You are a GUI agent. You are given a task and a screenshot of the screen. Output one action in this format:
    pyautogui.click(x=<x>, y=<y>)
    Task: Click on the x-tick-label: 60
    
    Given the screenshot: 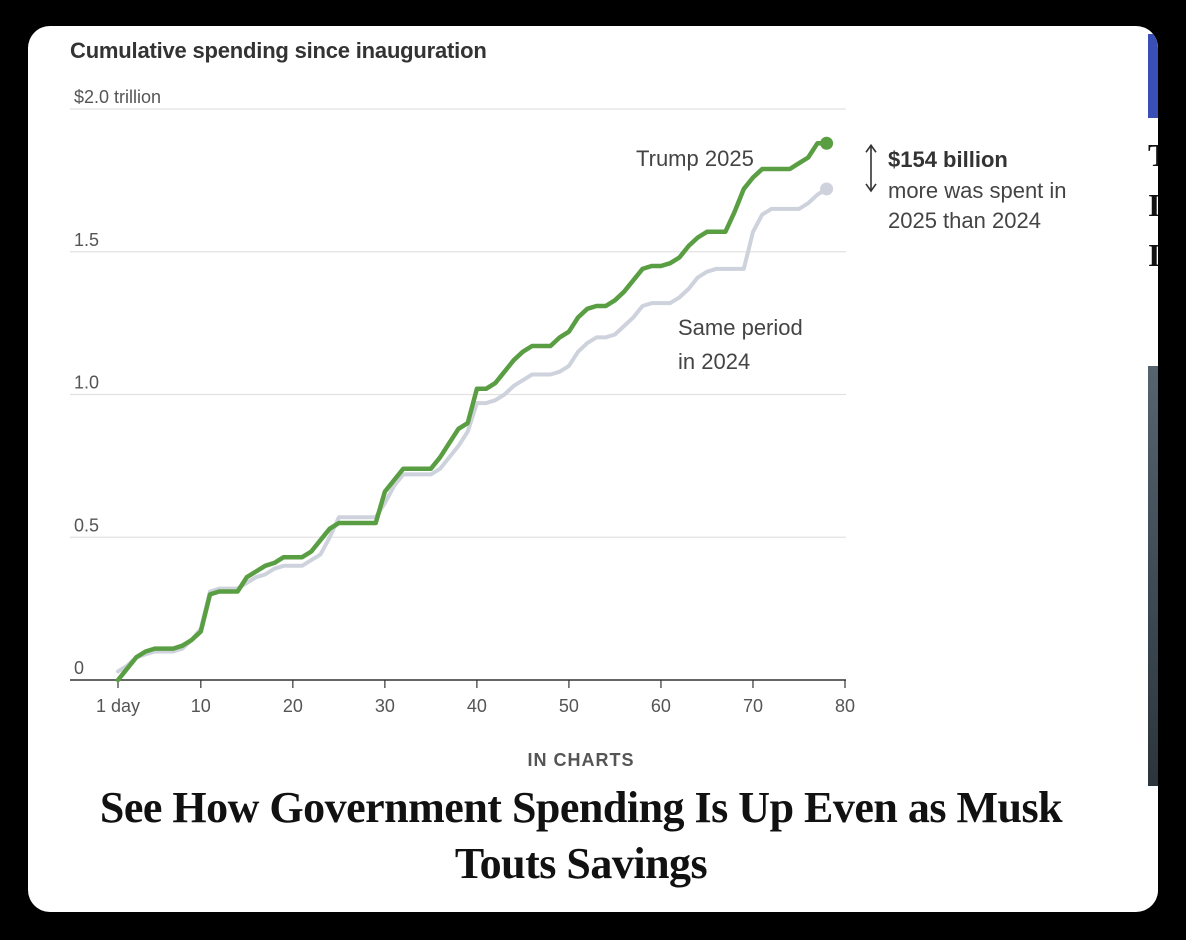 What is the action you would take?
    pyautogui.click(x=661, y=706)
    